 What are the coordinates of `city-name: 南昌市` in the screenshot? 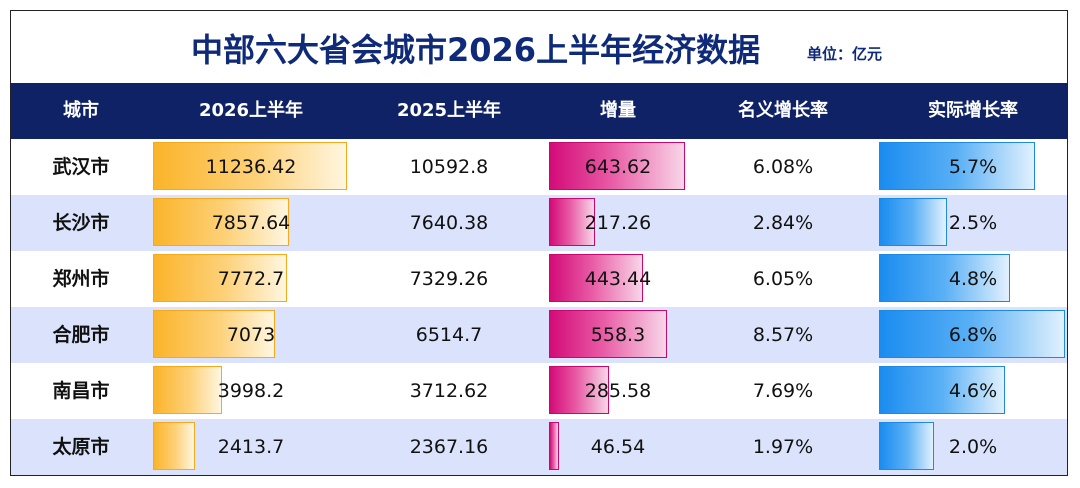 It's located at (81, 391).